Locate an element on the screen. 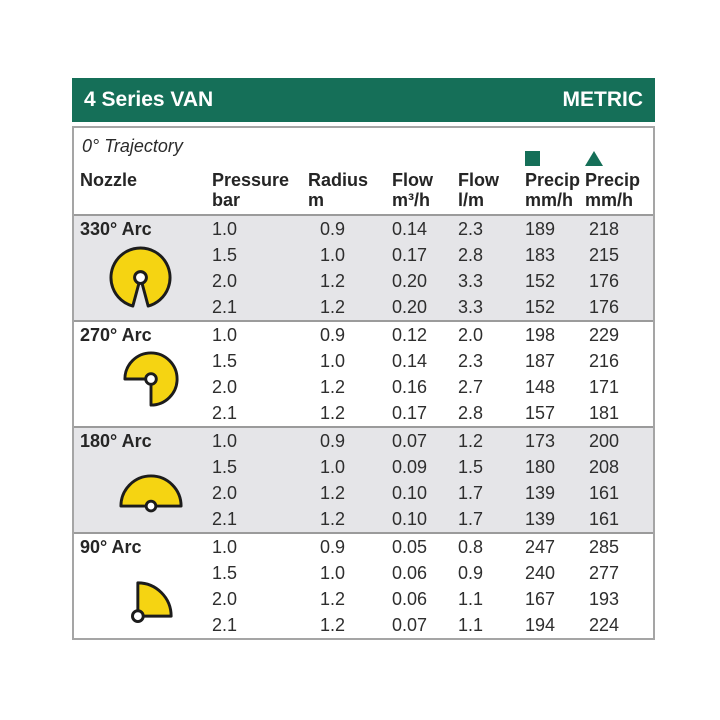  table-cell: 229 is located at coordinates (604, 335).